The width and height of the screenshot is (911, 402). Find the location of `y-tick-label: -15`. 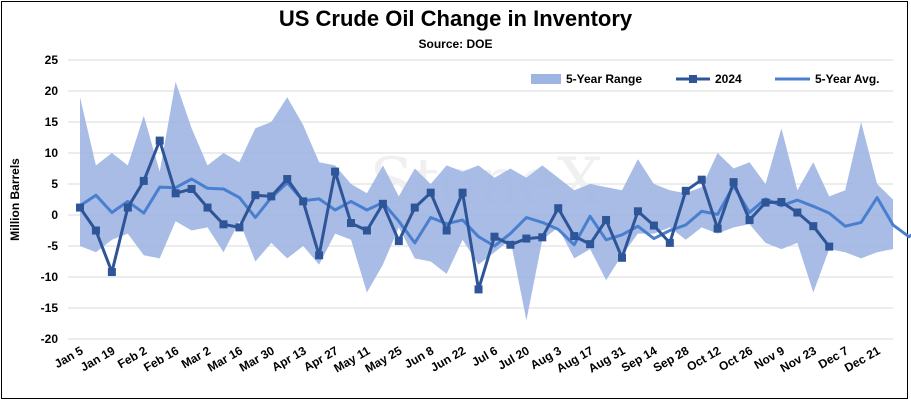

y-tick-label: -15 is located at coordinates (50, 308).